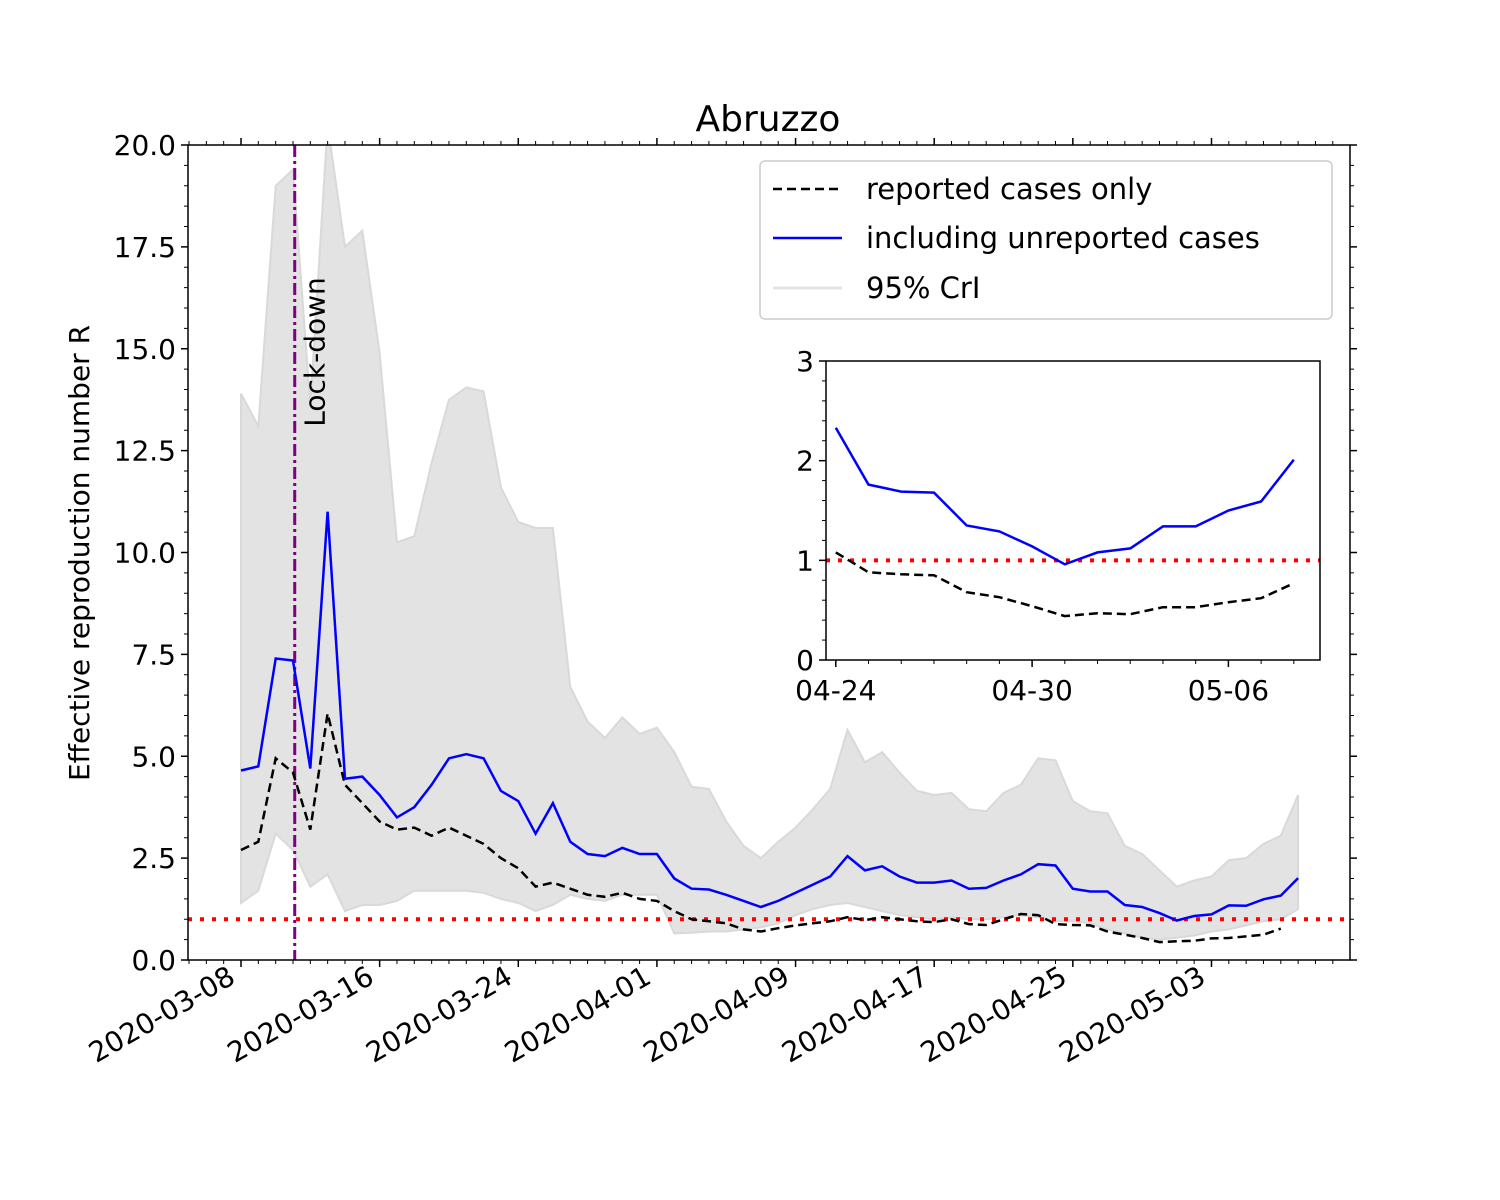  Describe the element at coordinates (768, 119) in the screenshot. I see `chart-title: Abruzzo` at that location.